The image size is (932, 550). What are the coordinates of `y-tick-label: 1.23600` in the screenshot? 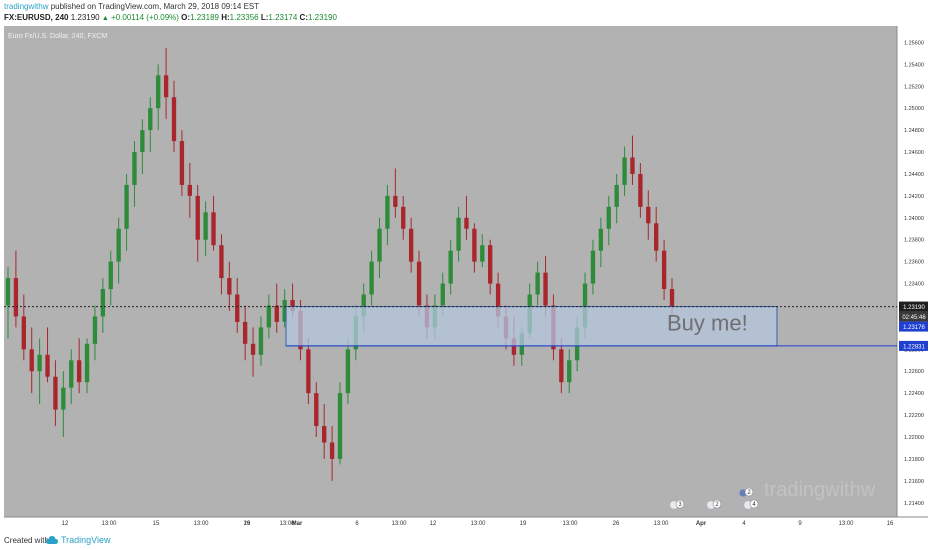 It's located at (914, 263).